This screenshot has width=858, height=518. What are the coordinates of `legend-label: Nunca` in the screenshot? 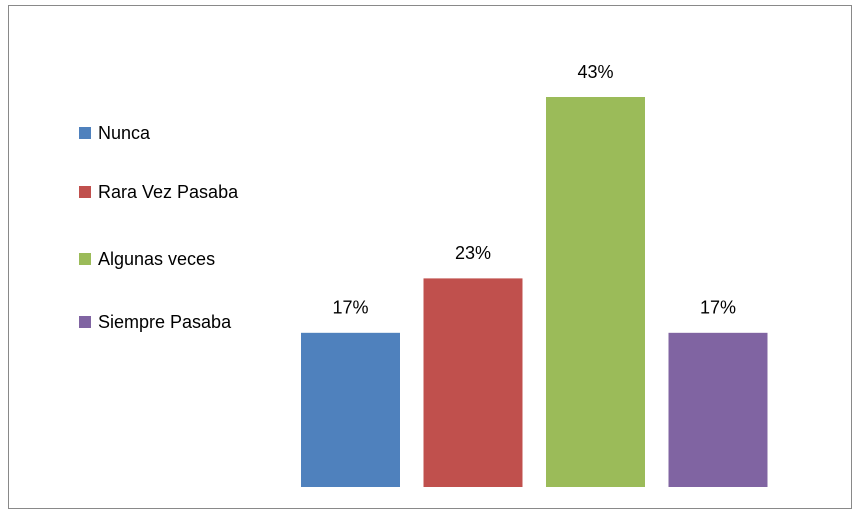 It's located at (124, 133).